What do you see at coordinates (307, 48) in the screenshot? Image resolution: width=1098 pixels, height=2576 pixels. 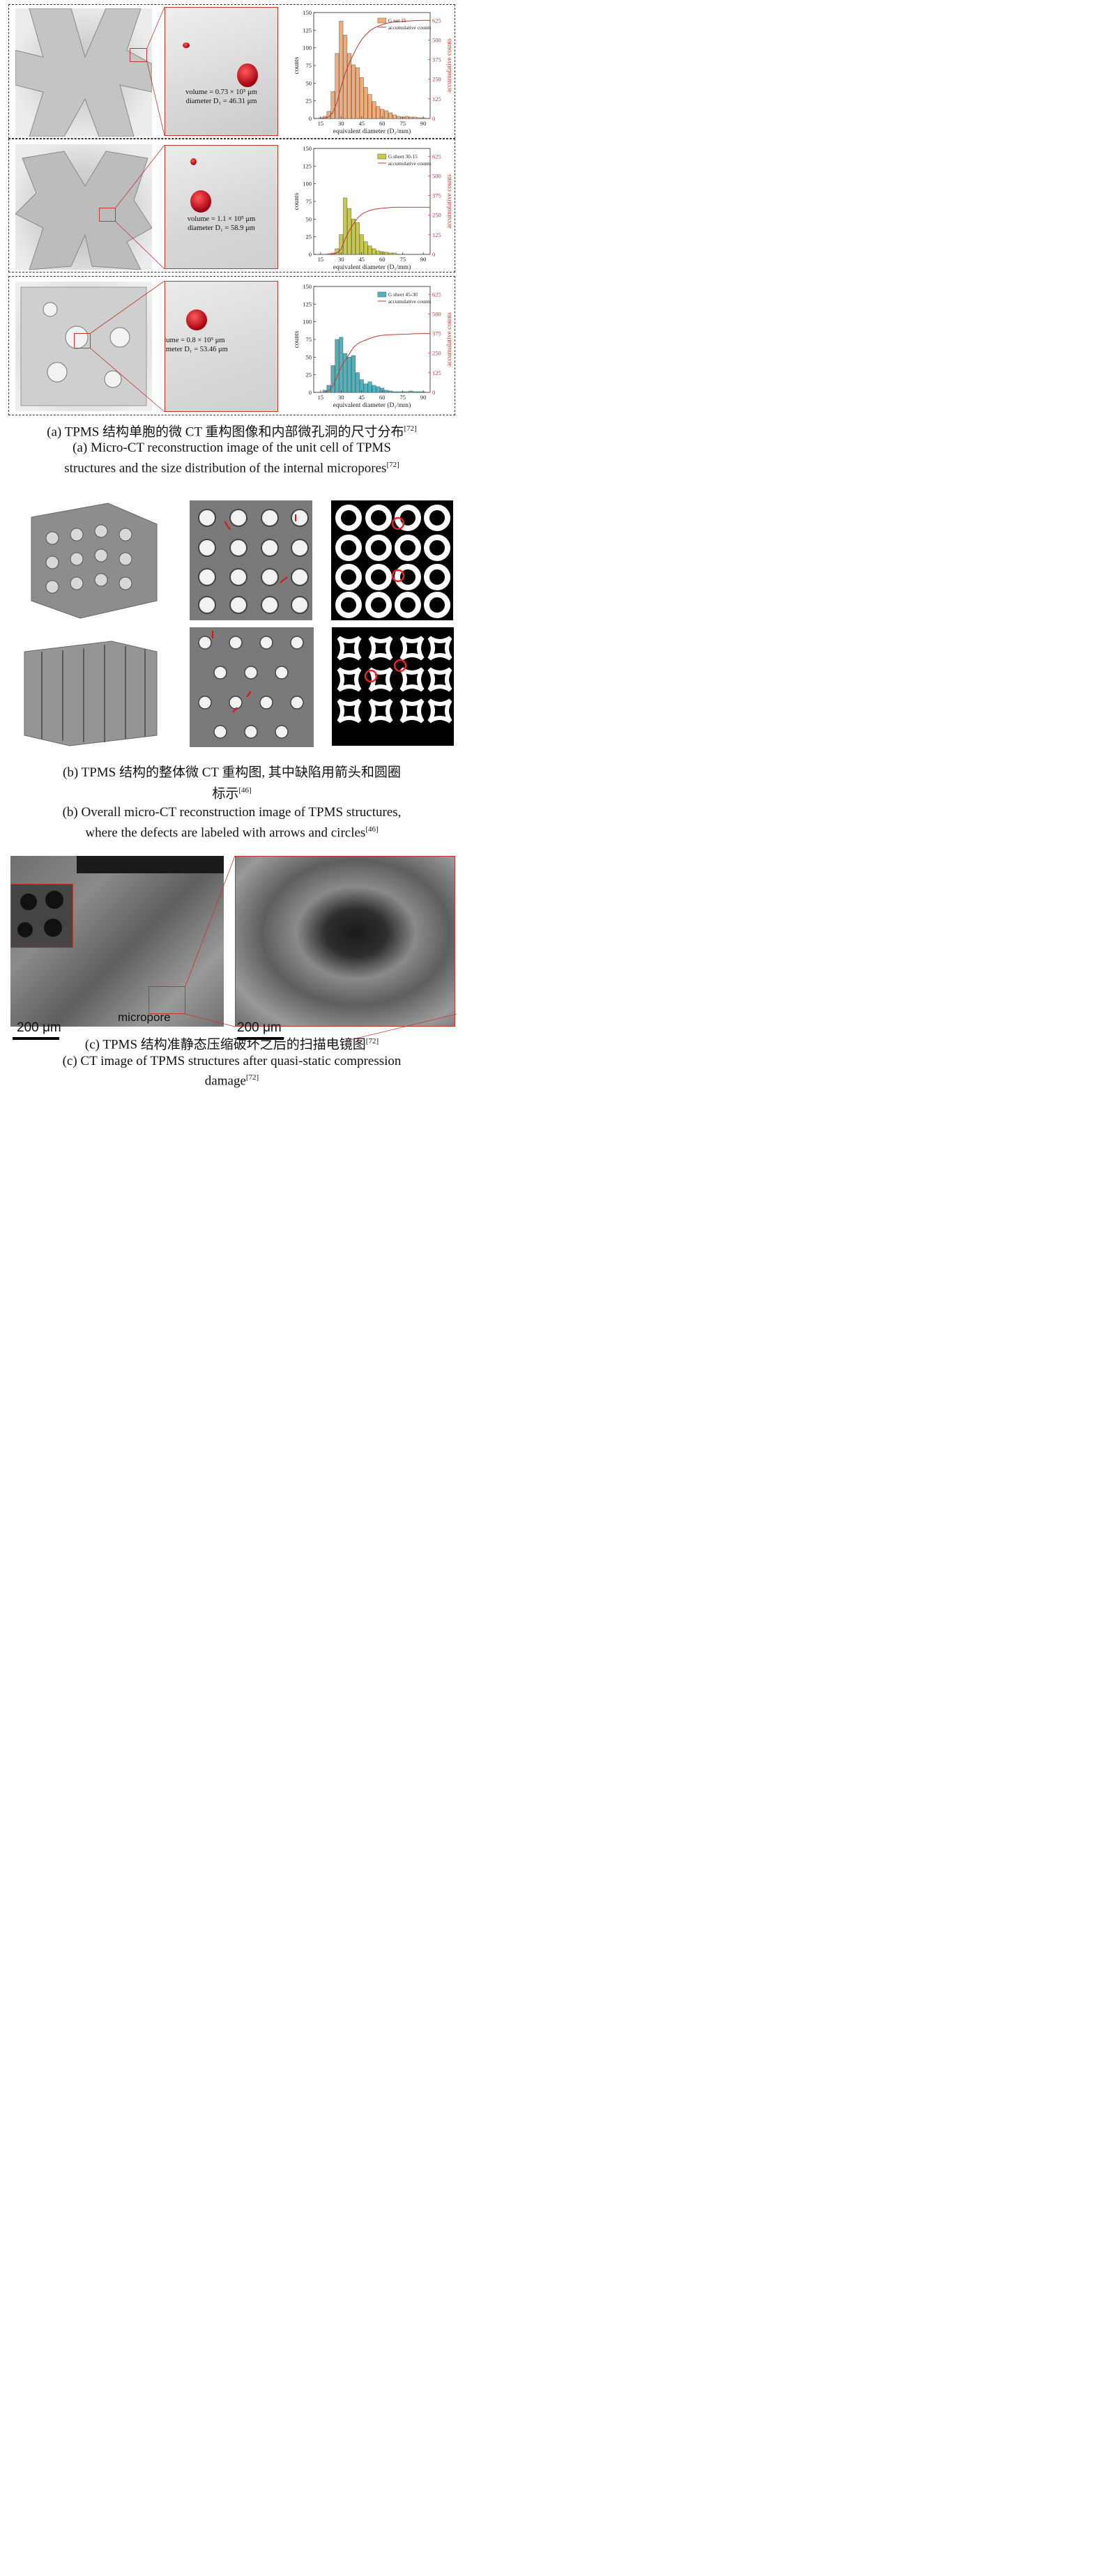 I see `y-tick-label: 100` at bounding box center [307, 48].